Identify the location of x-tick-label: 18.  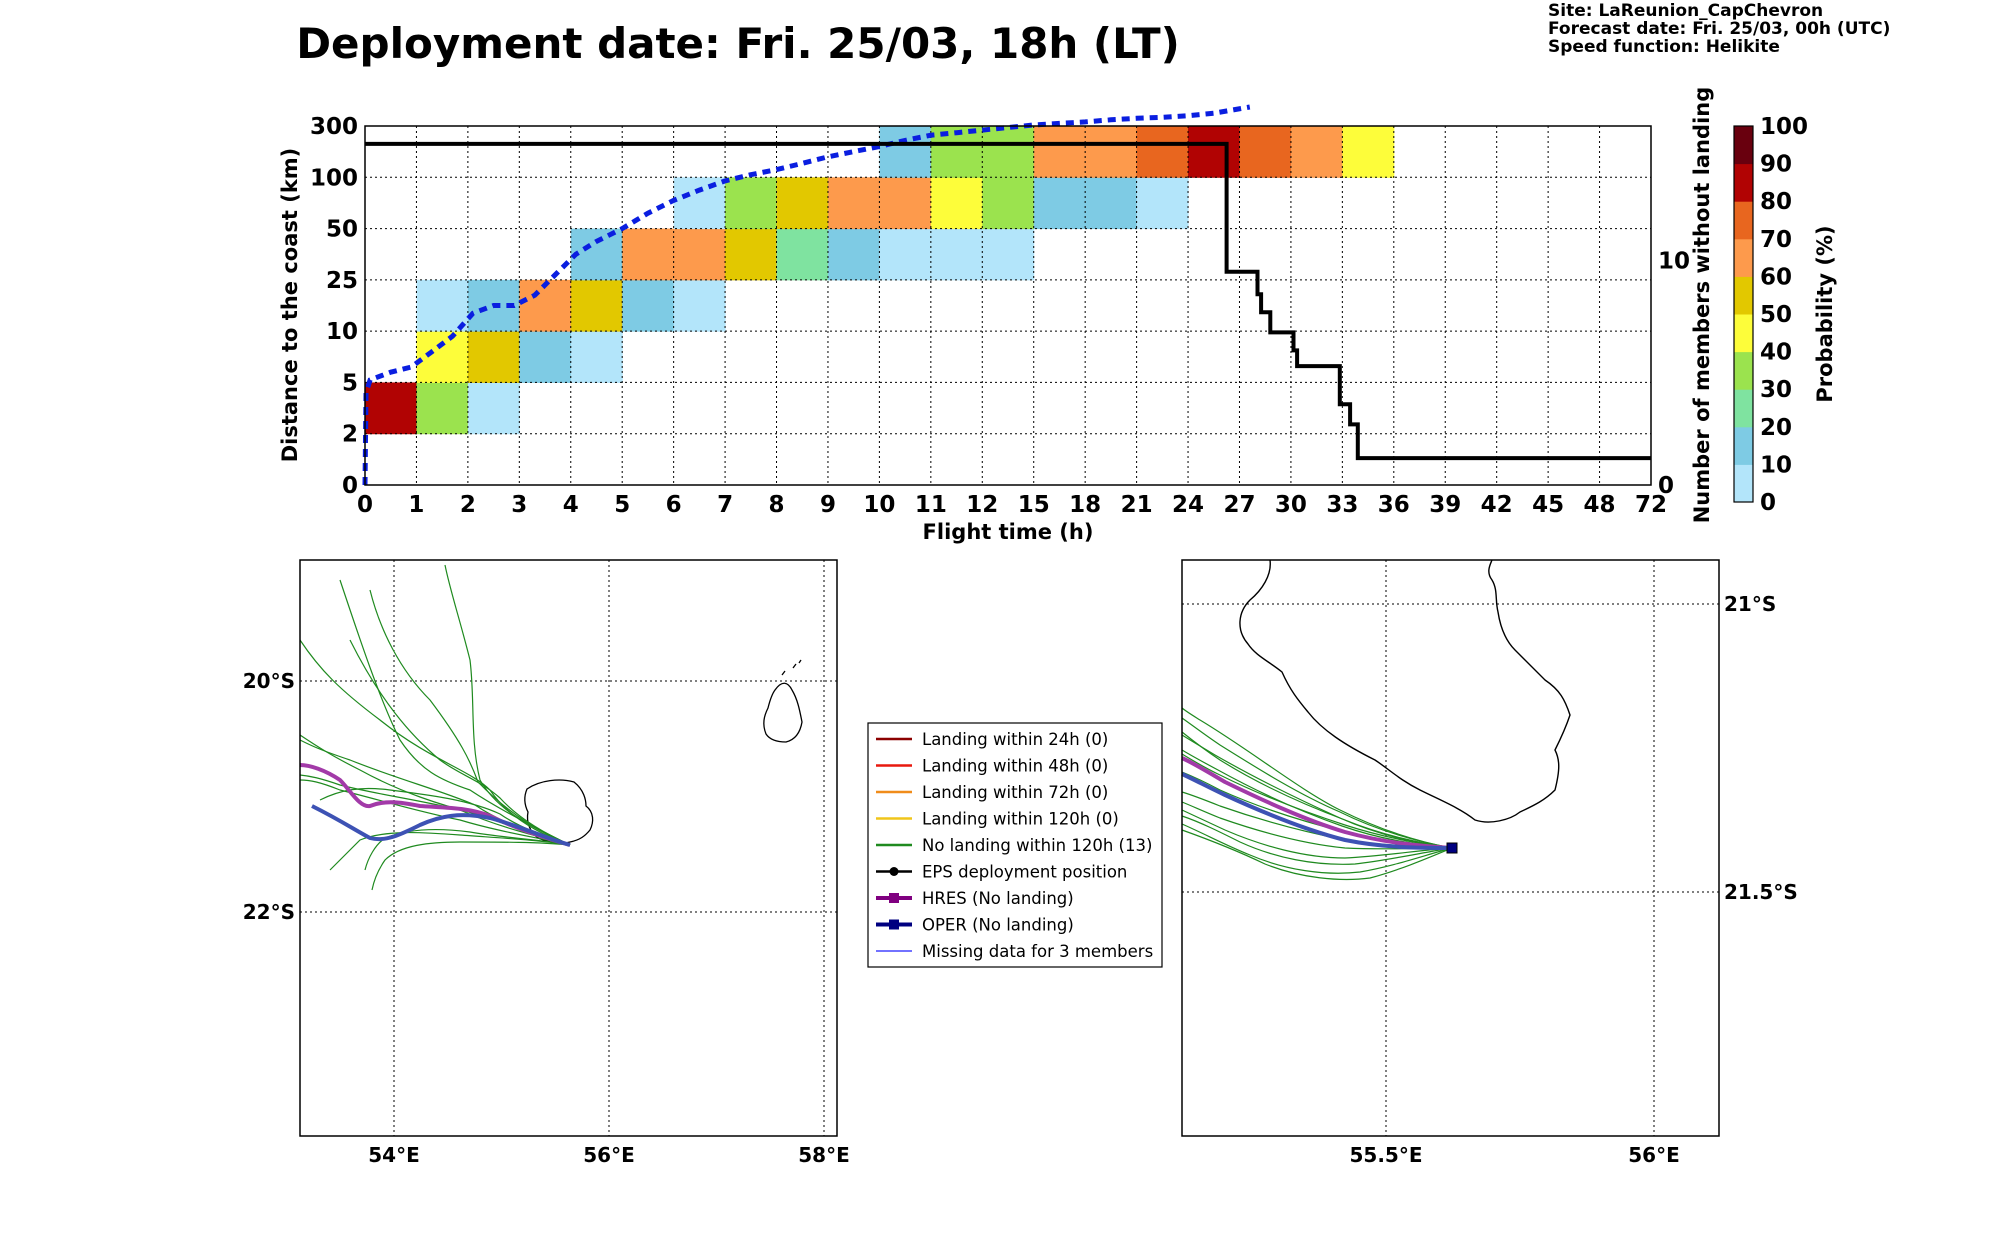
(1085, 505).